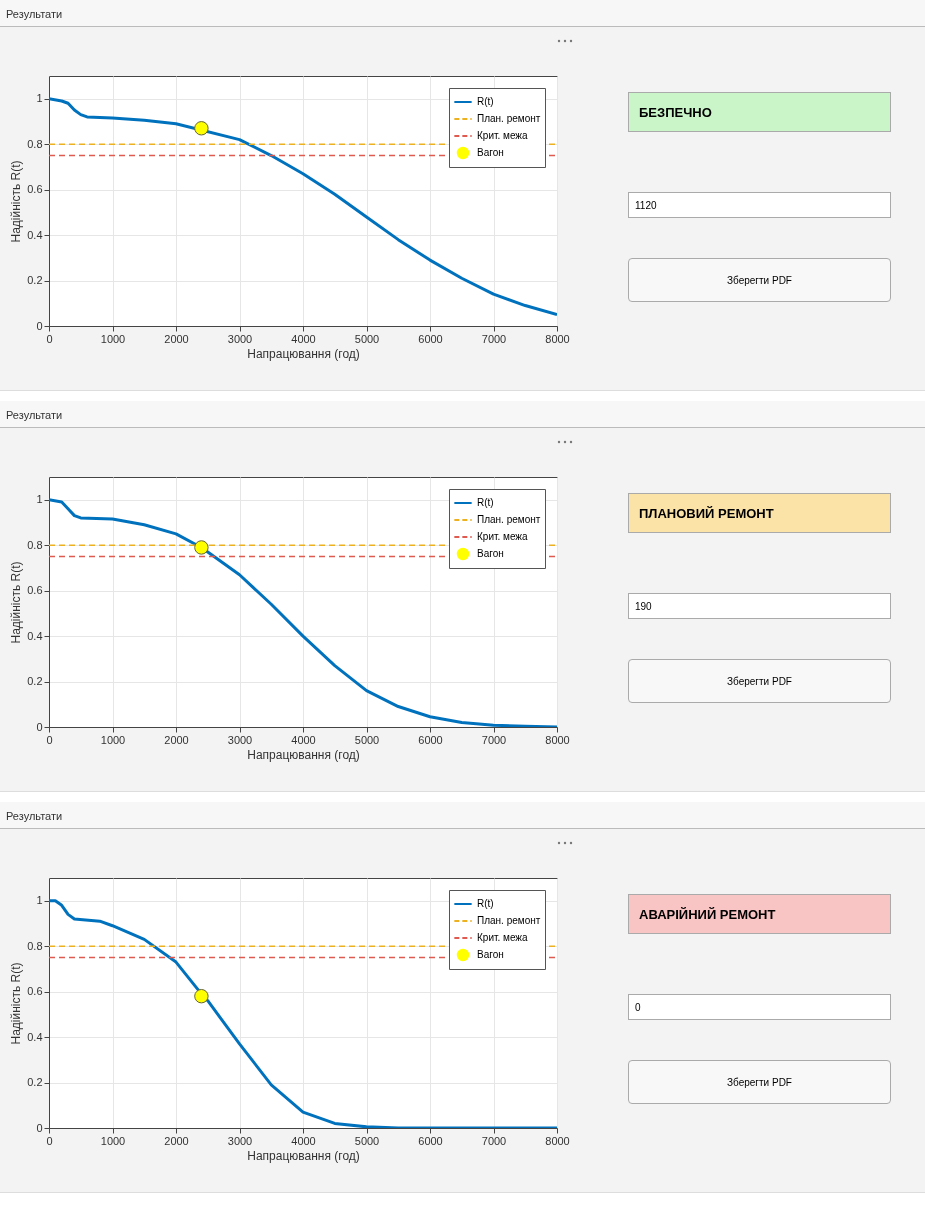 This screenshot has width=925, height=1211. What do you see at coordinates (759, 914) in the screenshot?
I see `text: АВАРІЙНИЙ РЕМОНТ` at bounding box center [759, 914].